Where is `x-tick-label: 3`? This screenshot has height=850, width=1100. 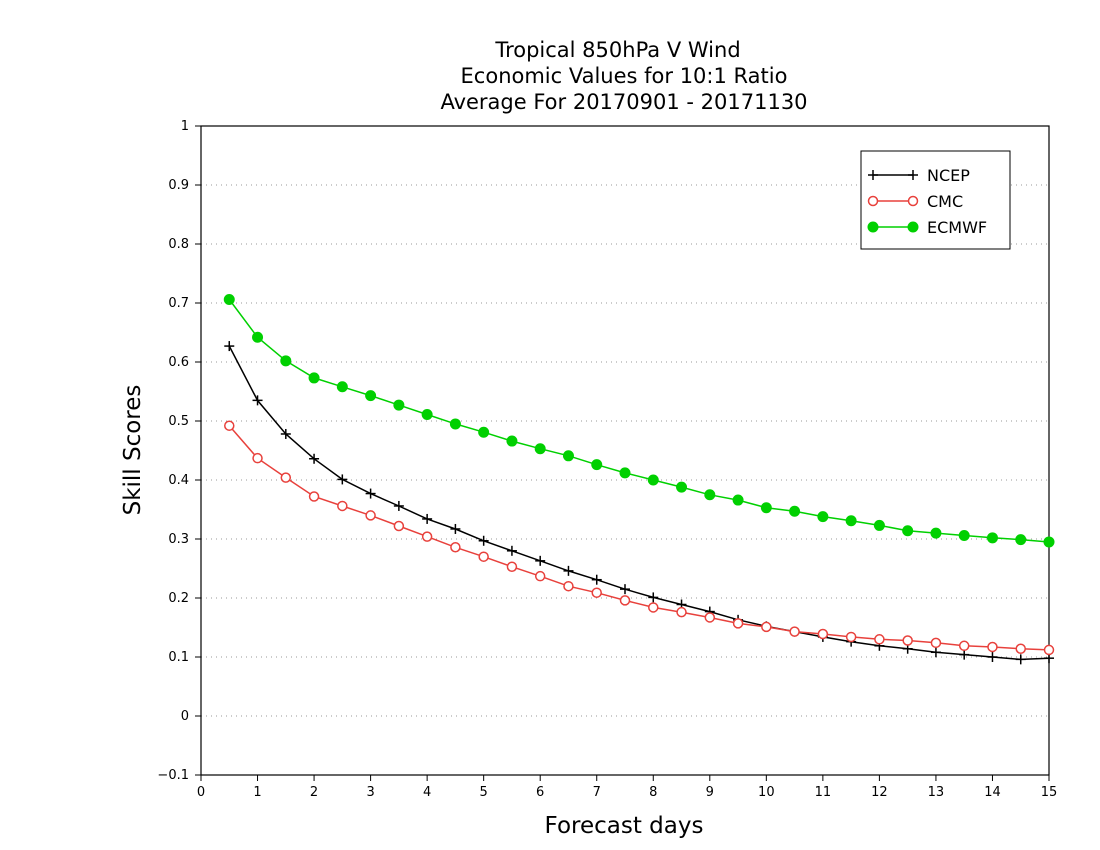
x-tick-label: 3 is located at coordinates (370, 792).